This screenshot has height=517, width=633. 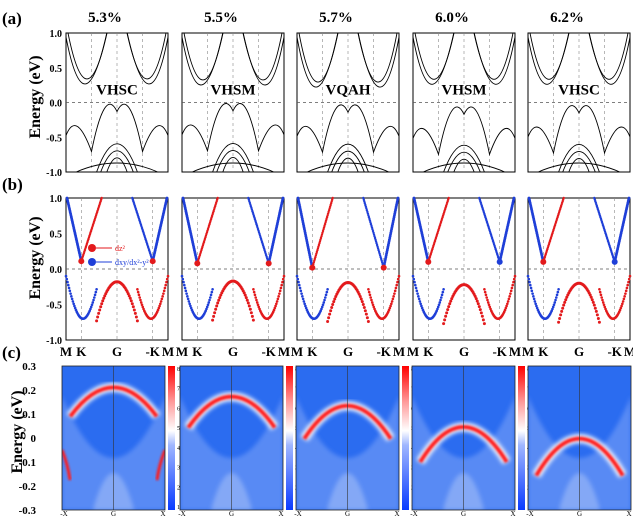 What do you see at coordinates (543, 261) in the screenshot?
I see `k-point-marker` at bounding box center [543, 261].